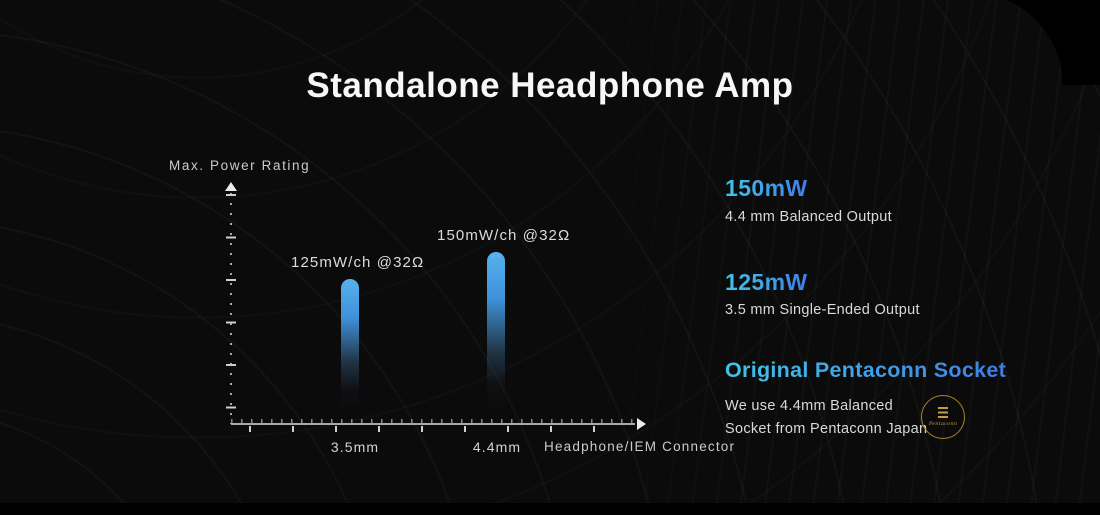  I want to click on x-tick-label-4-4mm: 4.4mm, so click(497, 447).